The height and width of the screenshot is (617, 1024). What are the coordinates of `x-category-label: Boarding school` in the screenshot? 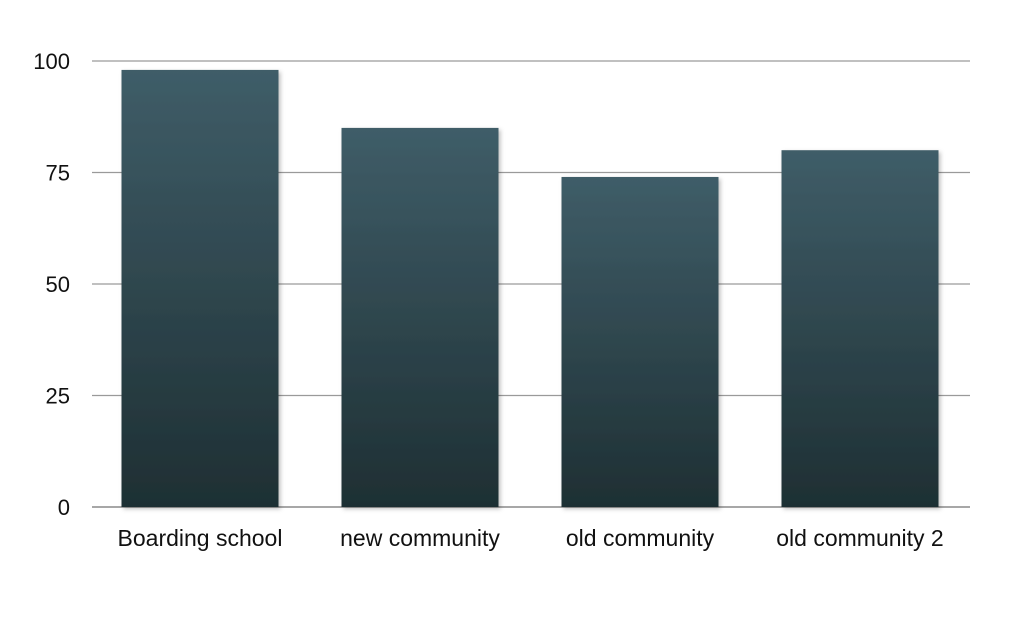 It's located at (200, 538).